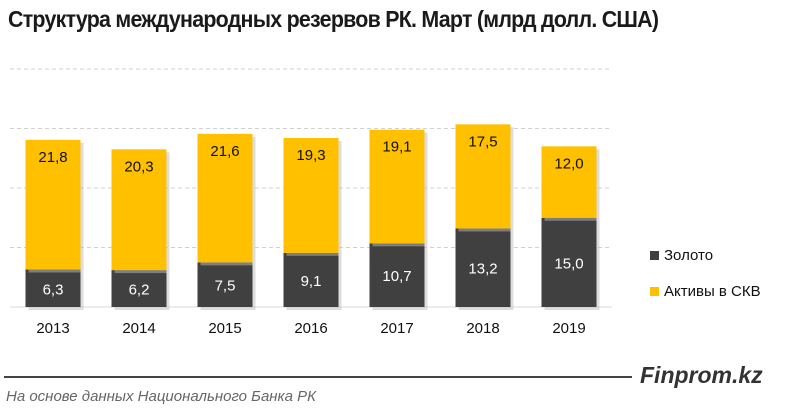 The height and width of the screenshot is (414, 800). What do you see at coordinates (712, 291) in the screenshot?
I see `legend-label: Активы в СКВ` at bounding box center [712, 291].